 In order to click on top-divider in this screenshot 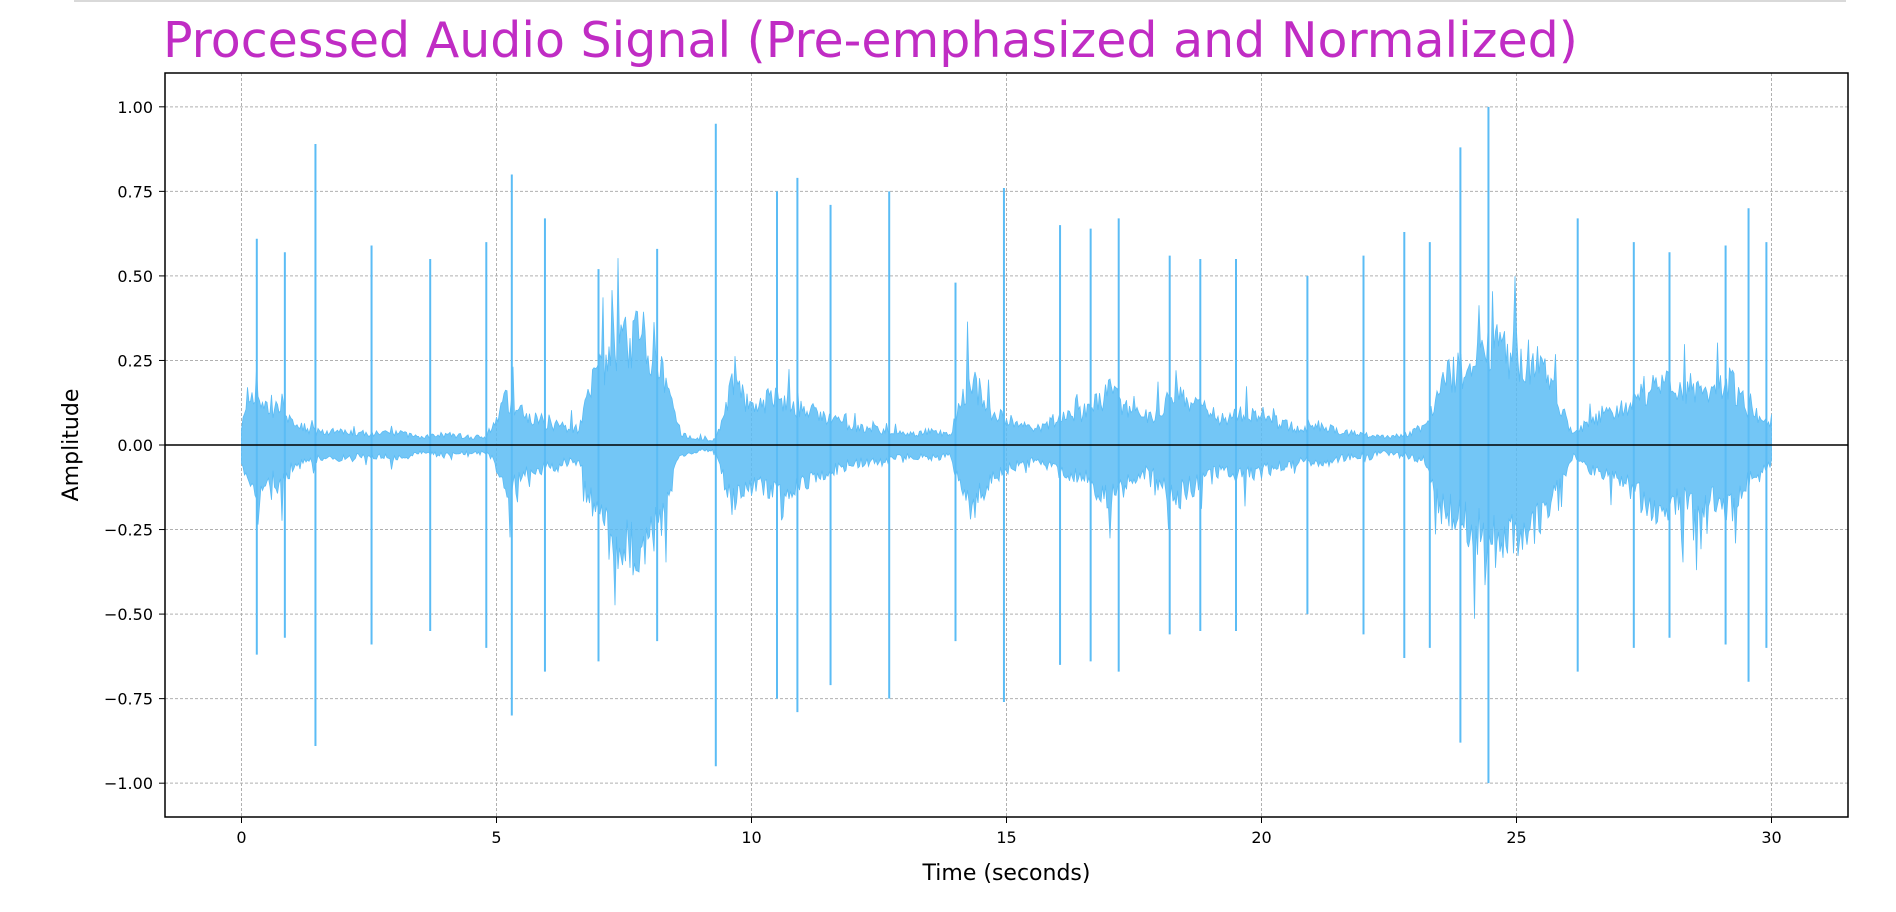, I will do `click(960, 1)`.